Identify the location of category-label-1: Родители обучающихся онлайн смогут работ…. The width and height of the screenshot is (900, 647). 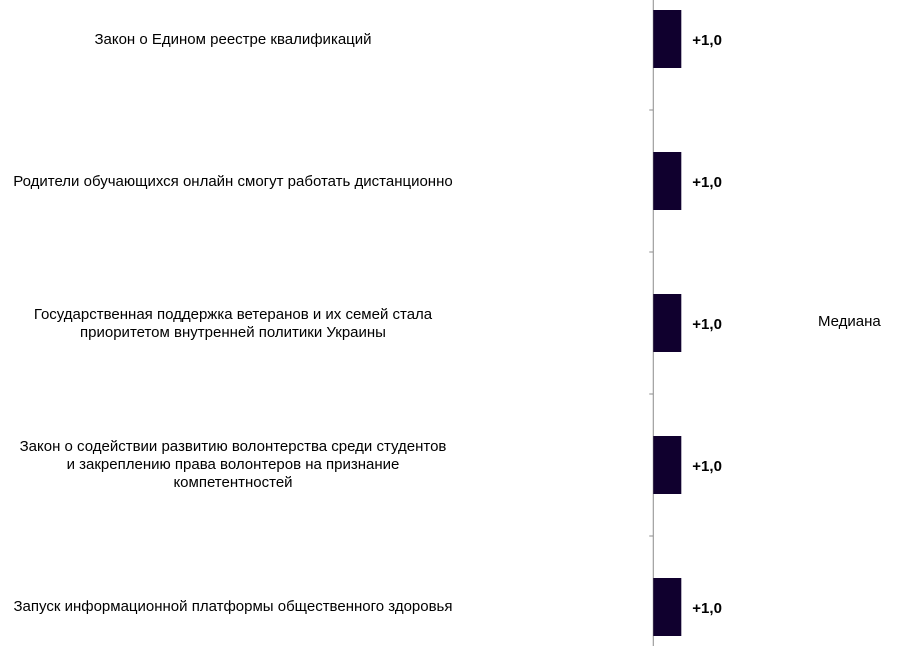
(233, 182).